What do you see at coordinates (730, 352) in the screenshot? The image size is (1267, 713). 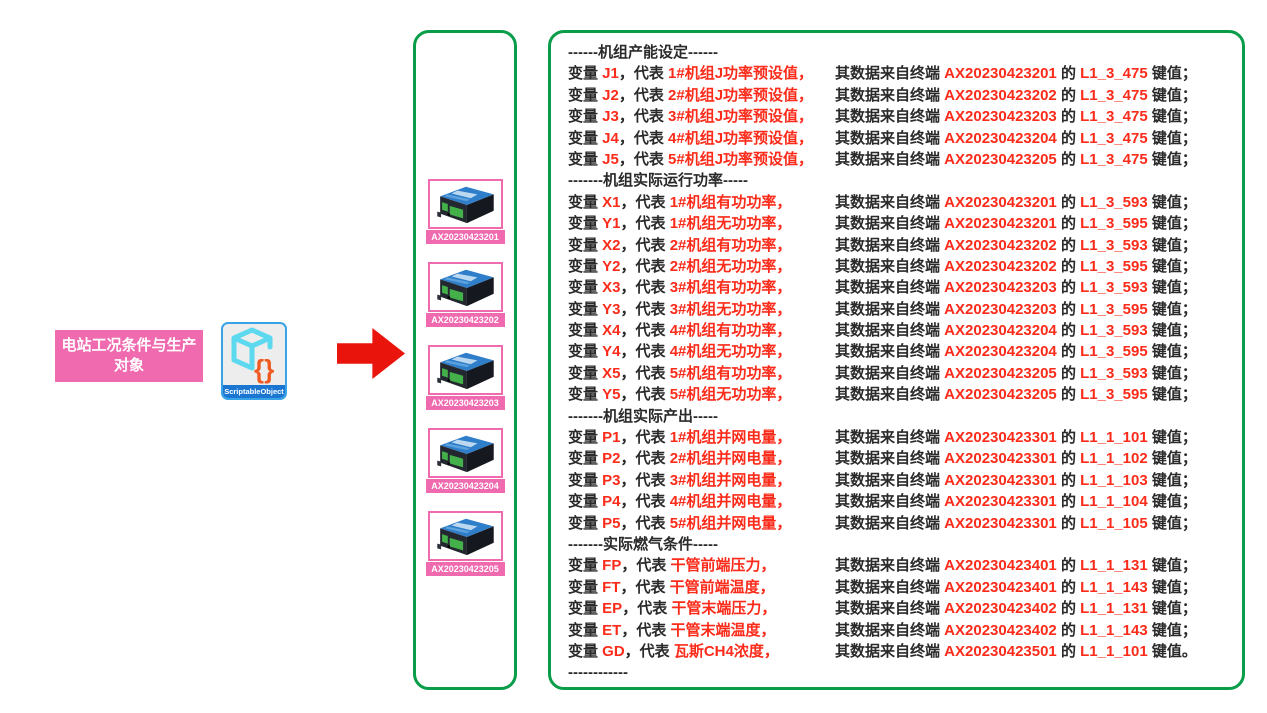 I see `var-desc: 4#机组无功功率，` at bounding box center [730, 352].